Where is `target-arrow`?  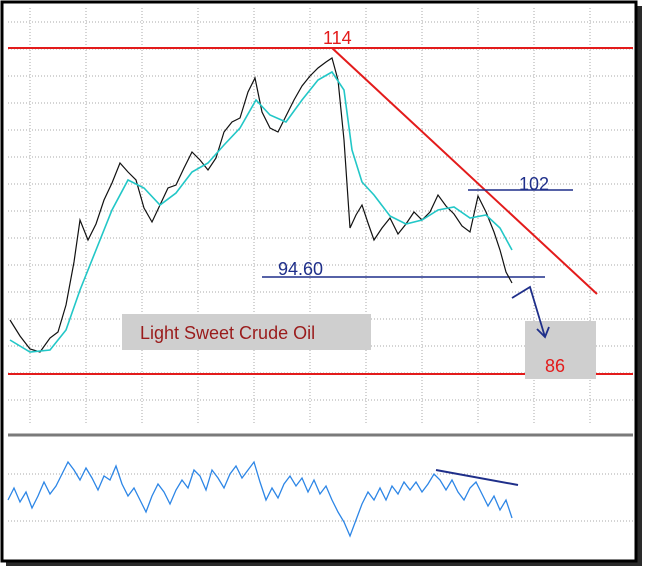
target-arrow is located at coordinates (528, 311).